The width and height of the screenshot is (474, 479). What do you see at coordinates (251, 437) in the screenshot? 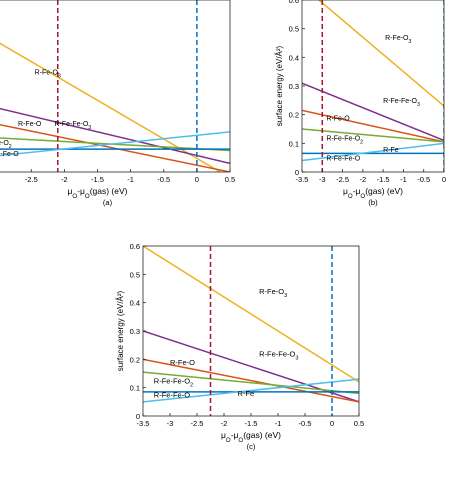
I see `x-axis-label-c: μO-μO(gas) (eV)` at bounding box center [251, 437].